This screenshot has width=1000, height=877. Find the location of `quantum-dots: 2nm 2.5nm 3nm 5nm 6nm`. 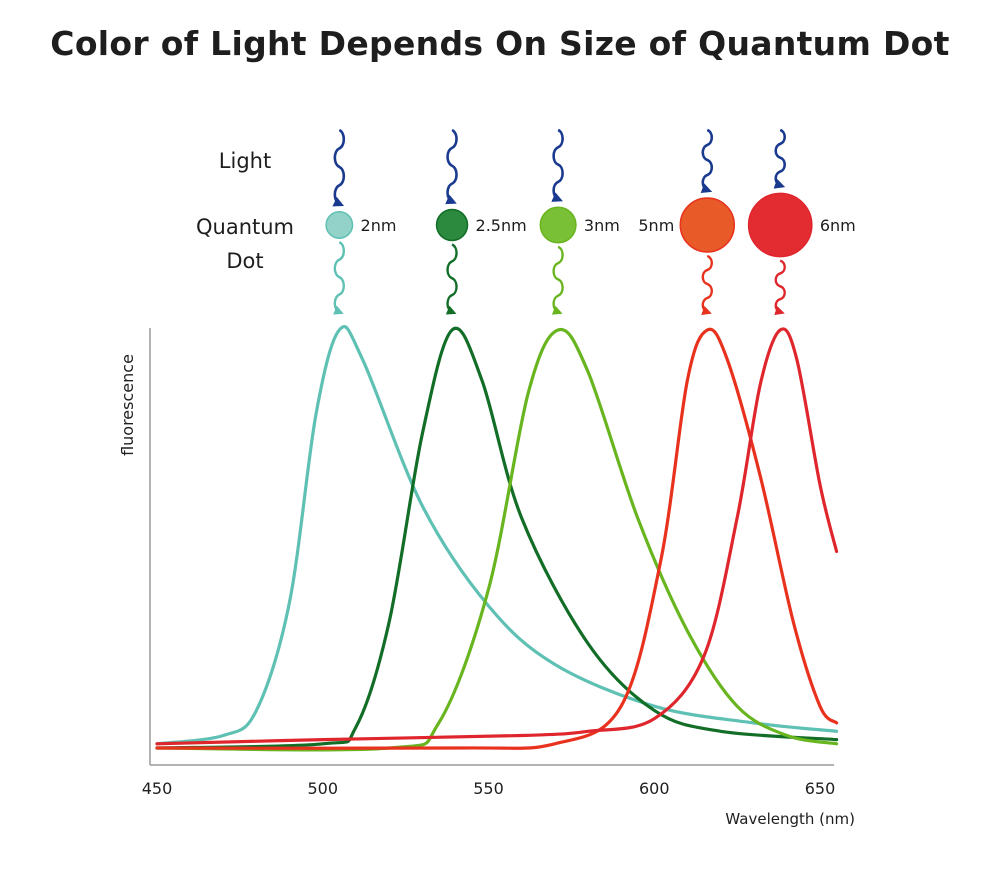

quantum-dots: 2nm 2.5nm 3nm 5nm 6nm is located at coordinates (590, 225).